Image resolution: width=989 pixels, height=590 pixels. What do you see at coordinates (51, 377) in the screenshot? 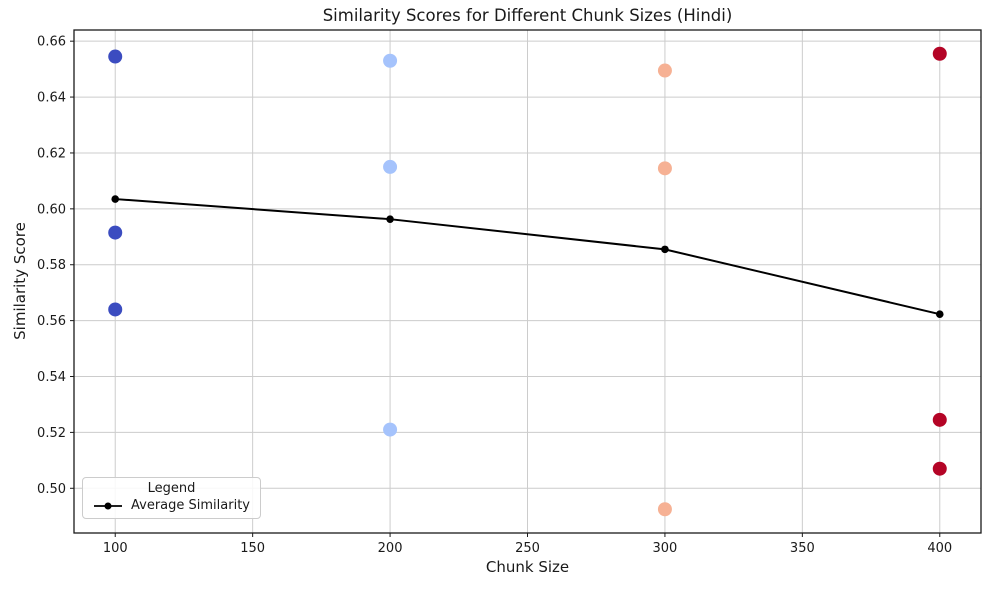
I see `y-tick-label: 0.54` at bounding box center [51, 377].